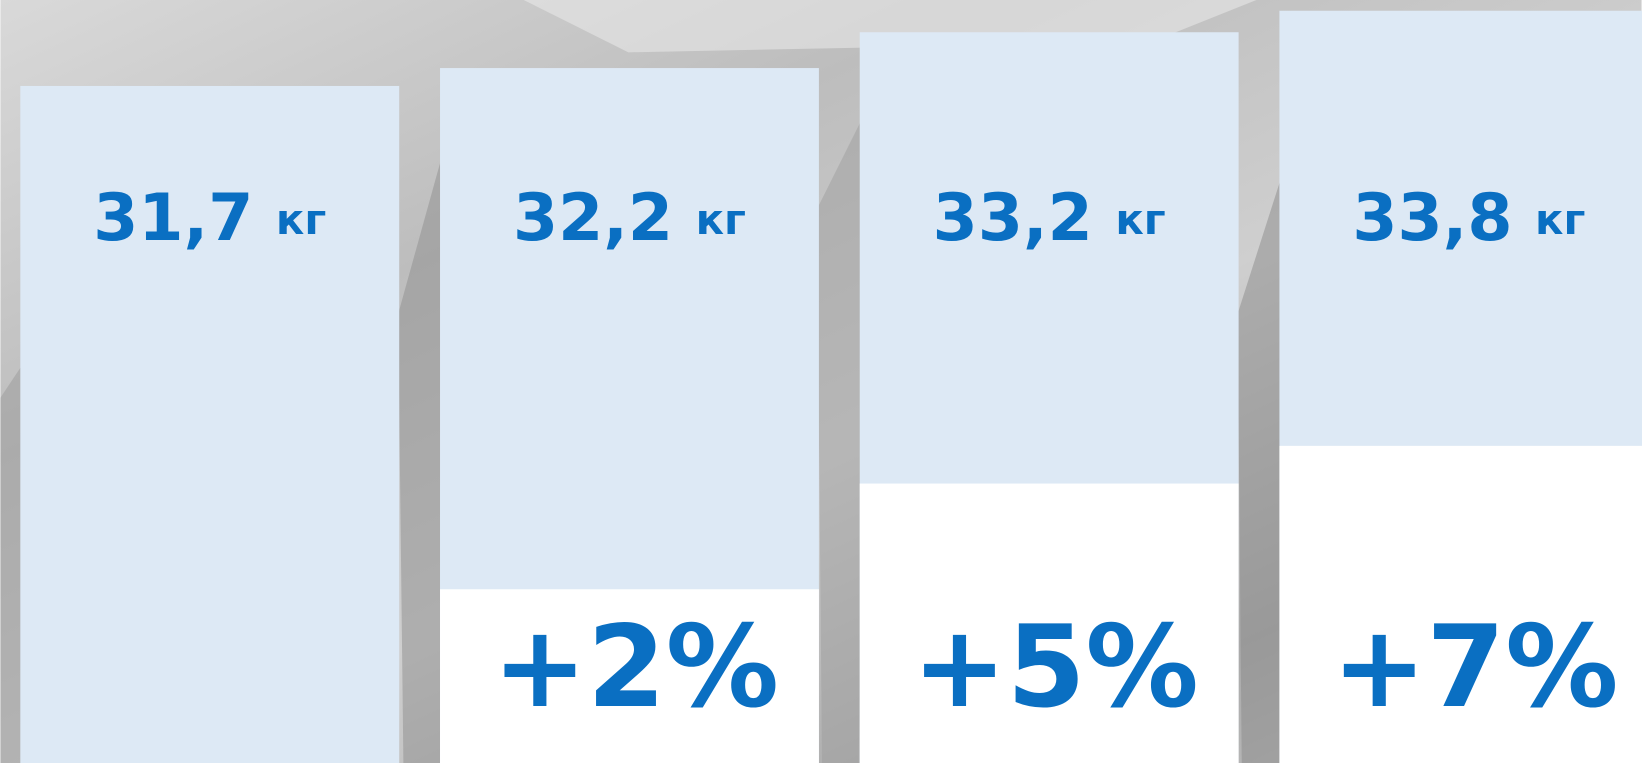 This screenshot has width=1642, height=763. I want to click on change-label: +7%, so click(1475, 667).